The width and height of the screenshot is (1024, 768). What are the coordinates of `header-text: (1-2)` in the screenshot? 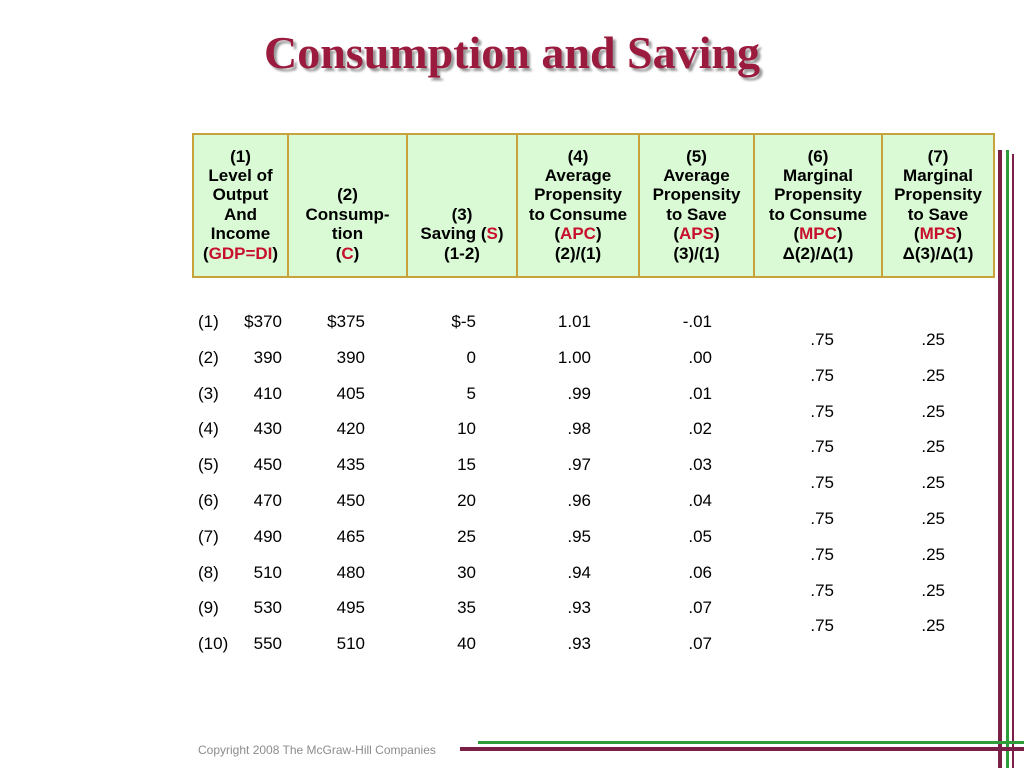 It's located at (462, 253).